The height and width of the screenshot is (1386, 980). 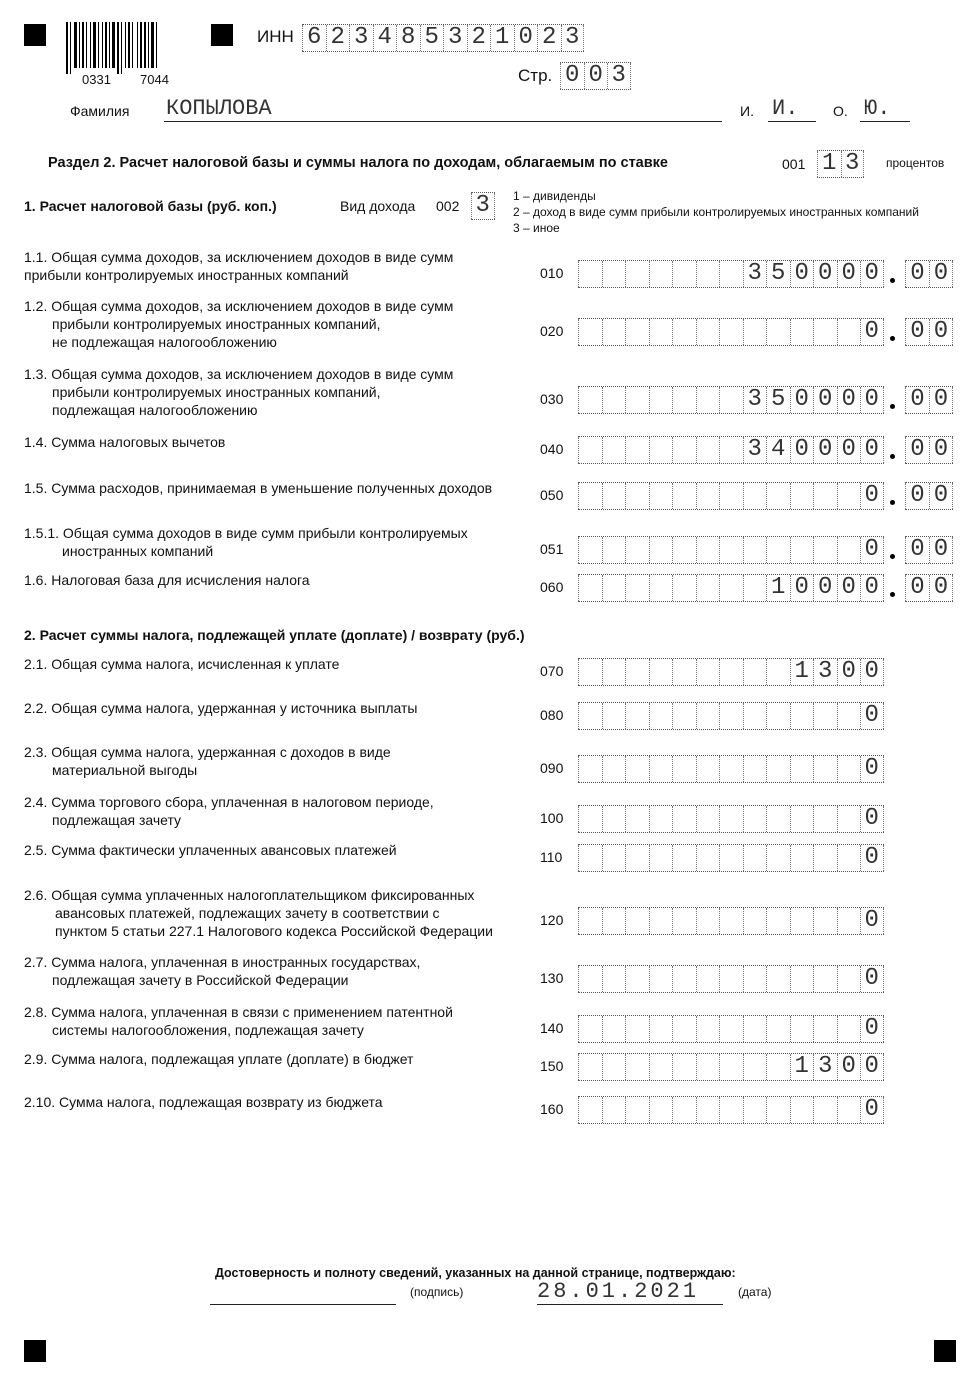 I want to click on amount-field-110: 0, so click(x=731, y=858).